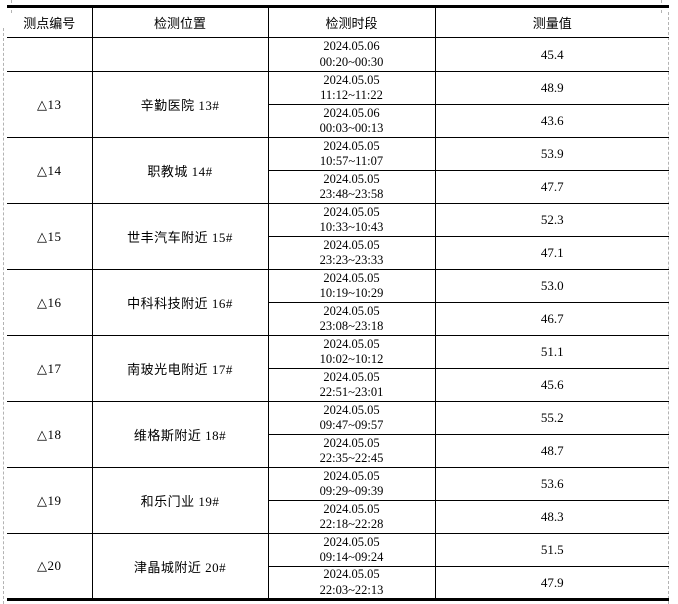 This screenshot has width=678, height=604. I want to click on value-cell: 48.9, so click(551, 88).